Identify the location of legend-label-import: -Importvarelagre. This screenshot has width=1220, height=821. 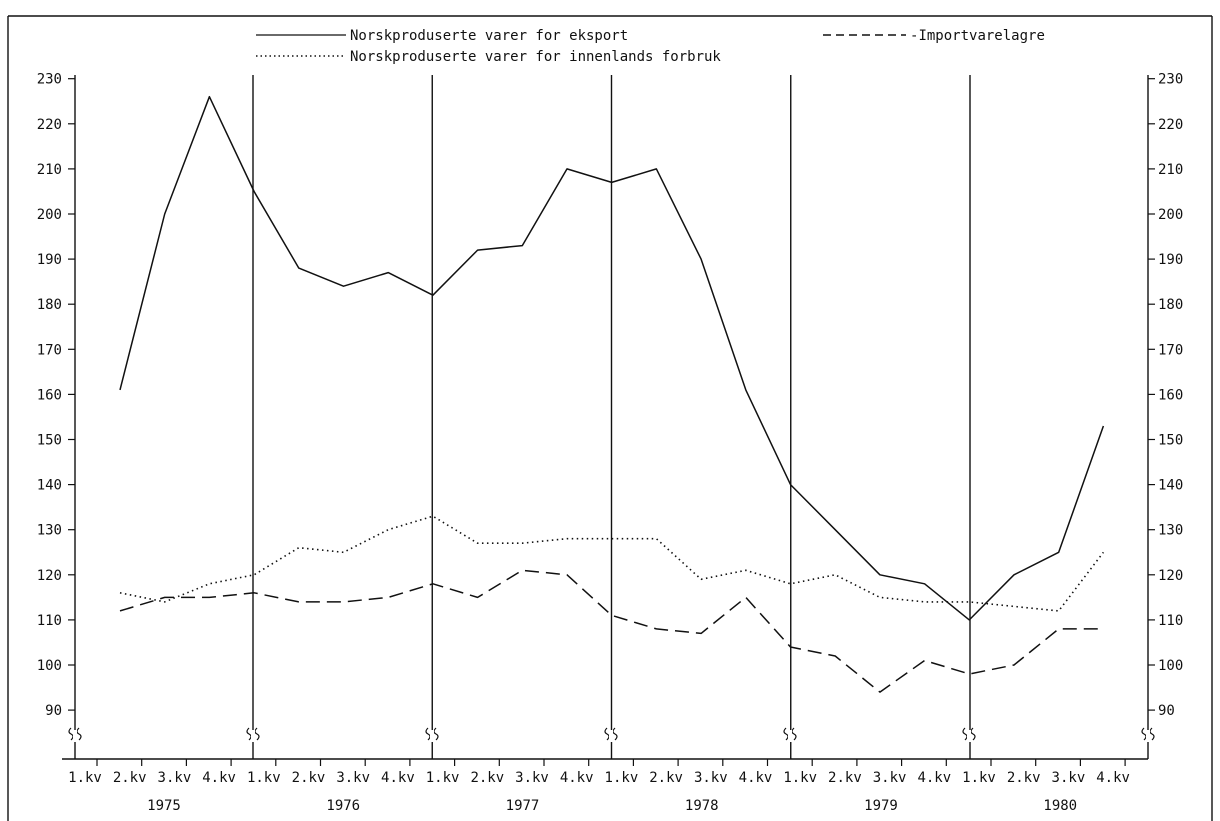
(977, 36).